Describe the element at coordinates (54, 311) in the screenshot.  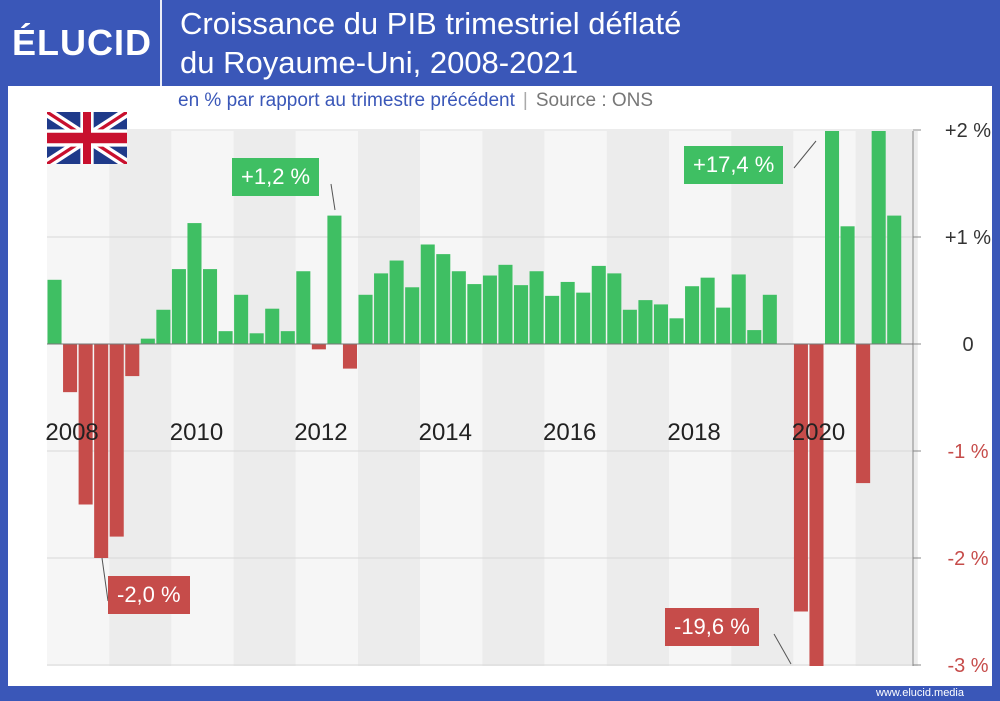
I see `bar-2008-Q1` at that location.